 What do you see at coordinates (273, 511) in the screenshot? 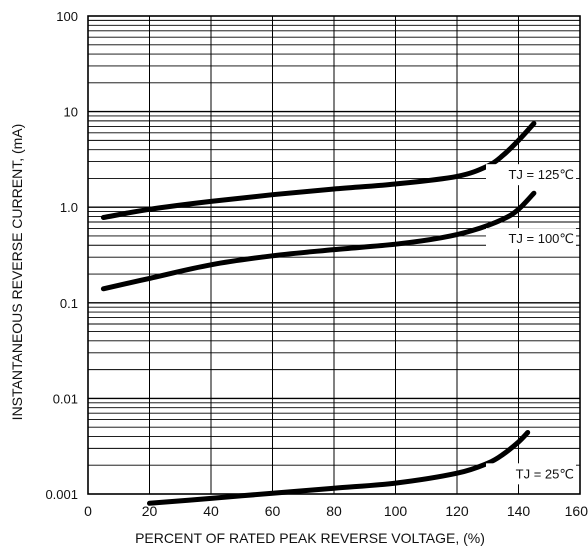
I see `x-tick-label-3: 60` at bounding box center [273, 511].